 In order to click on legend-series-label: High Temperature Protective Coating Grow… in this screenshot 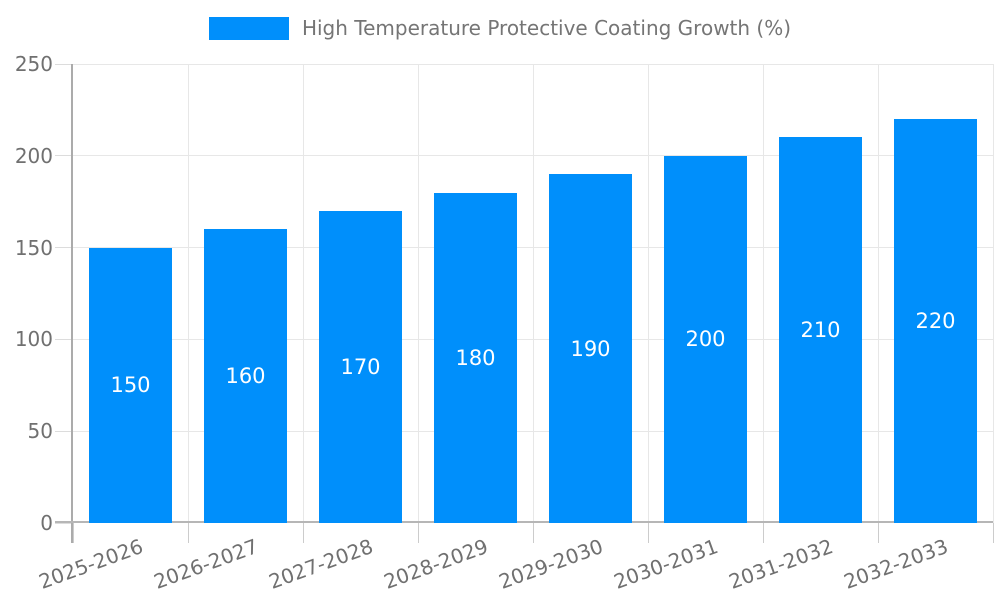, I will do `click(546, 28)`.